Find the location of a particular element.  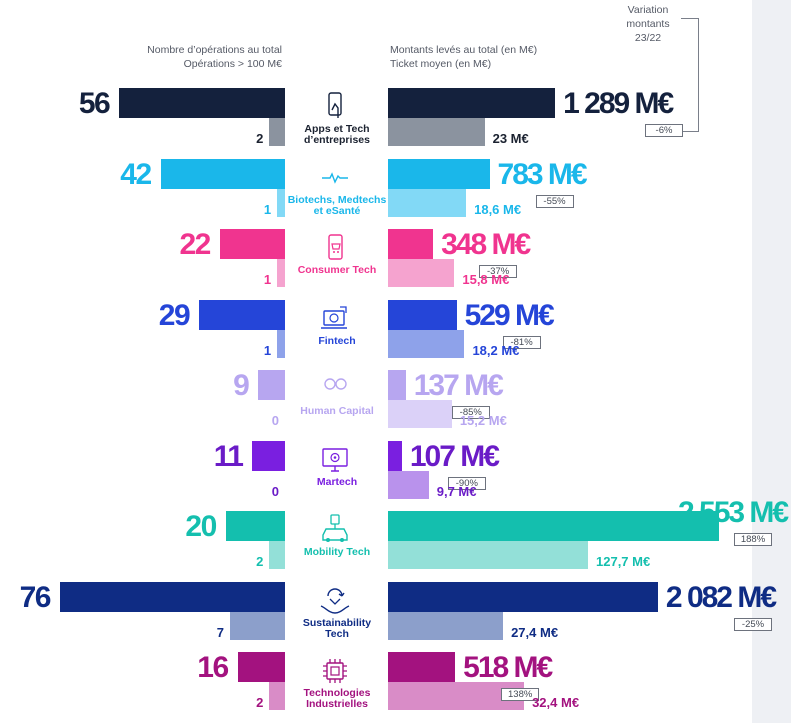

variation-badge: -81% is located at coordinates (521, 342).